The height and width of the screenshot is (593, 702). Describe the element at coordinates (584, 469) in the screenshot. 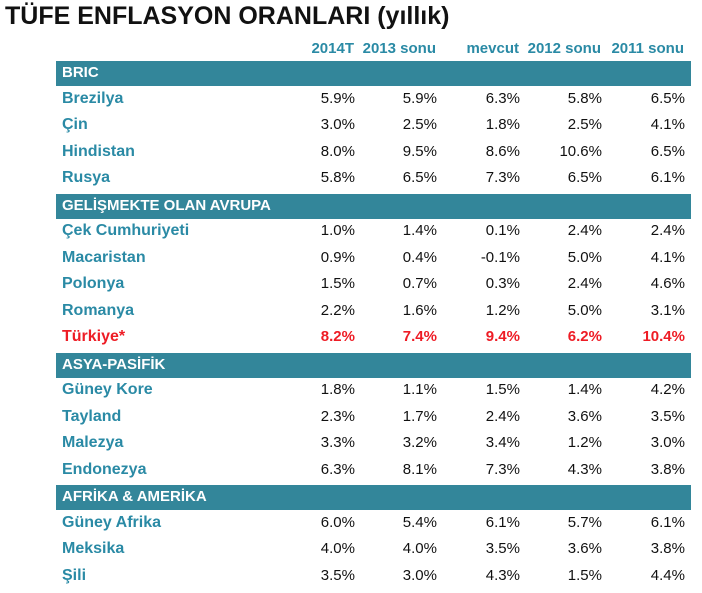

I see `table-cell: 4.3%` at that location.